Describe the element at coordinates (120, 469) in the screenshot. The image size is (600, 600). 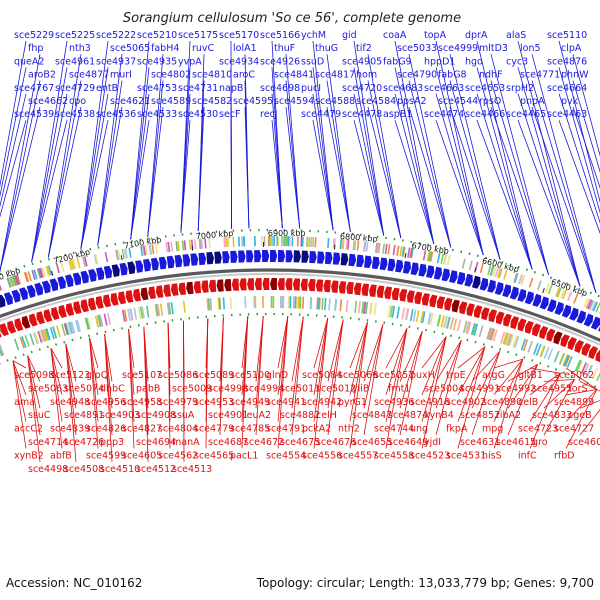
I see `gene-label: sce4510` at that location.